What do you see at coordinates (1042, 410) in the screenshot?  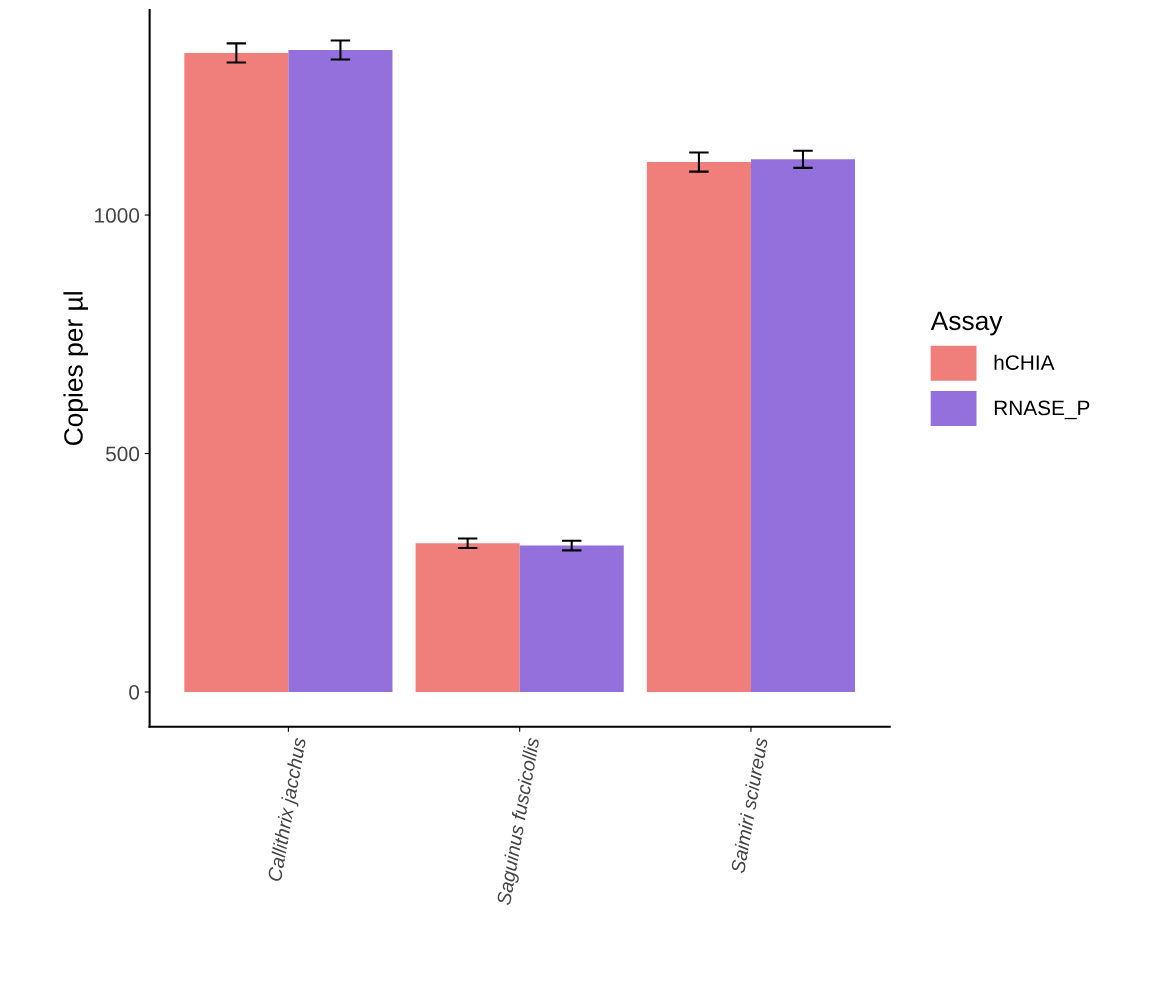 I see `legend-label: RNASE_P` at bounding box center [1042, 410].